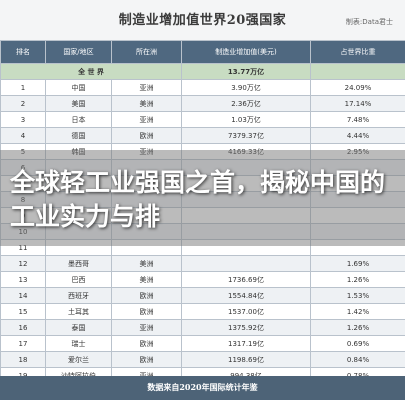 The height and width of the screenshot is (400, 405). Describe the element at coordinates (357, 295) in the screenshot. I see `share-cell: 1.53%` at that location.